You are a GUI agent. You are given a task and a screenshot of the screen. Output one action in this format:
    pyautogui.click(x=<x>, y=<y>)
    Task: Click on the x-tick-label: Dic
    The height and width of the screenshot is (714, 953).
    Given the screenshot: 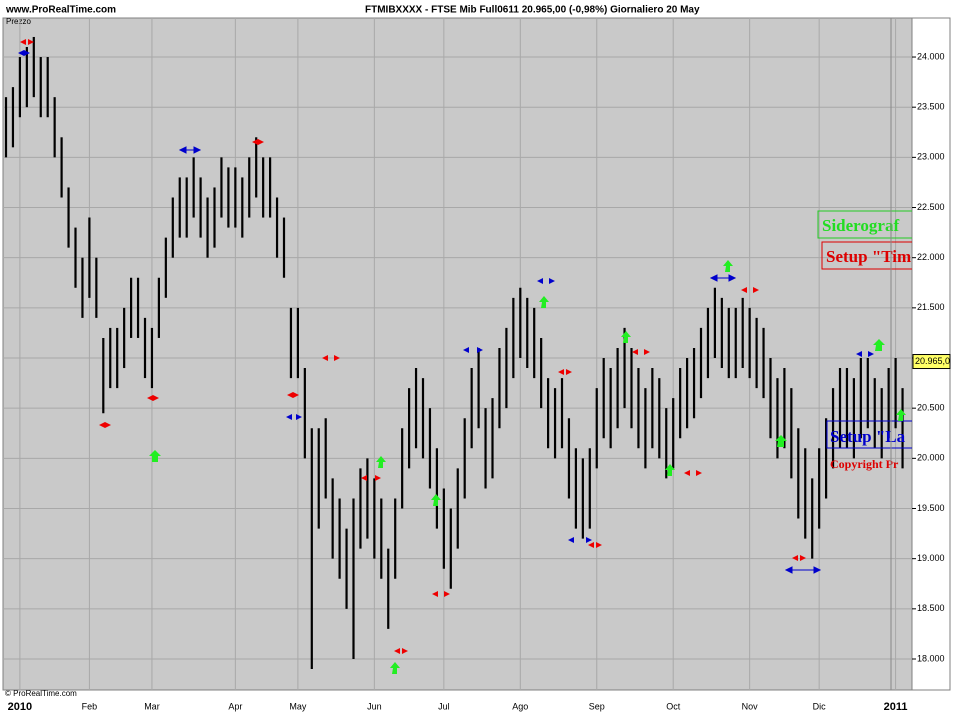 What is the action you would take?
    pyautogui.click(x=819, y=706)
    